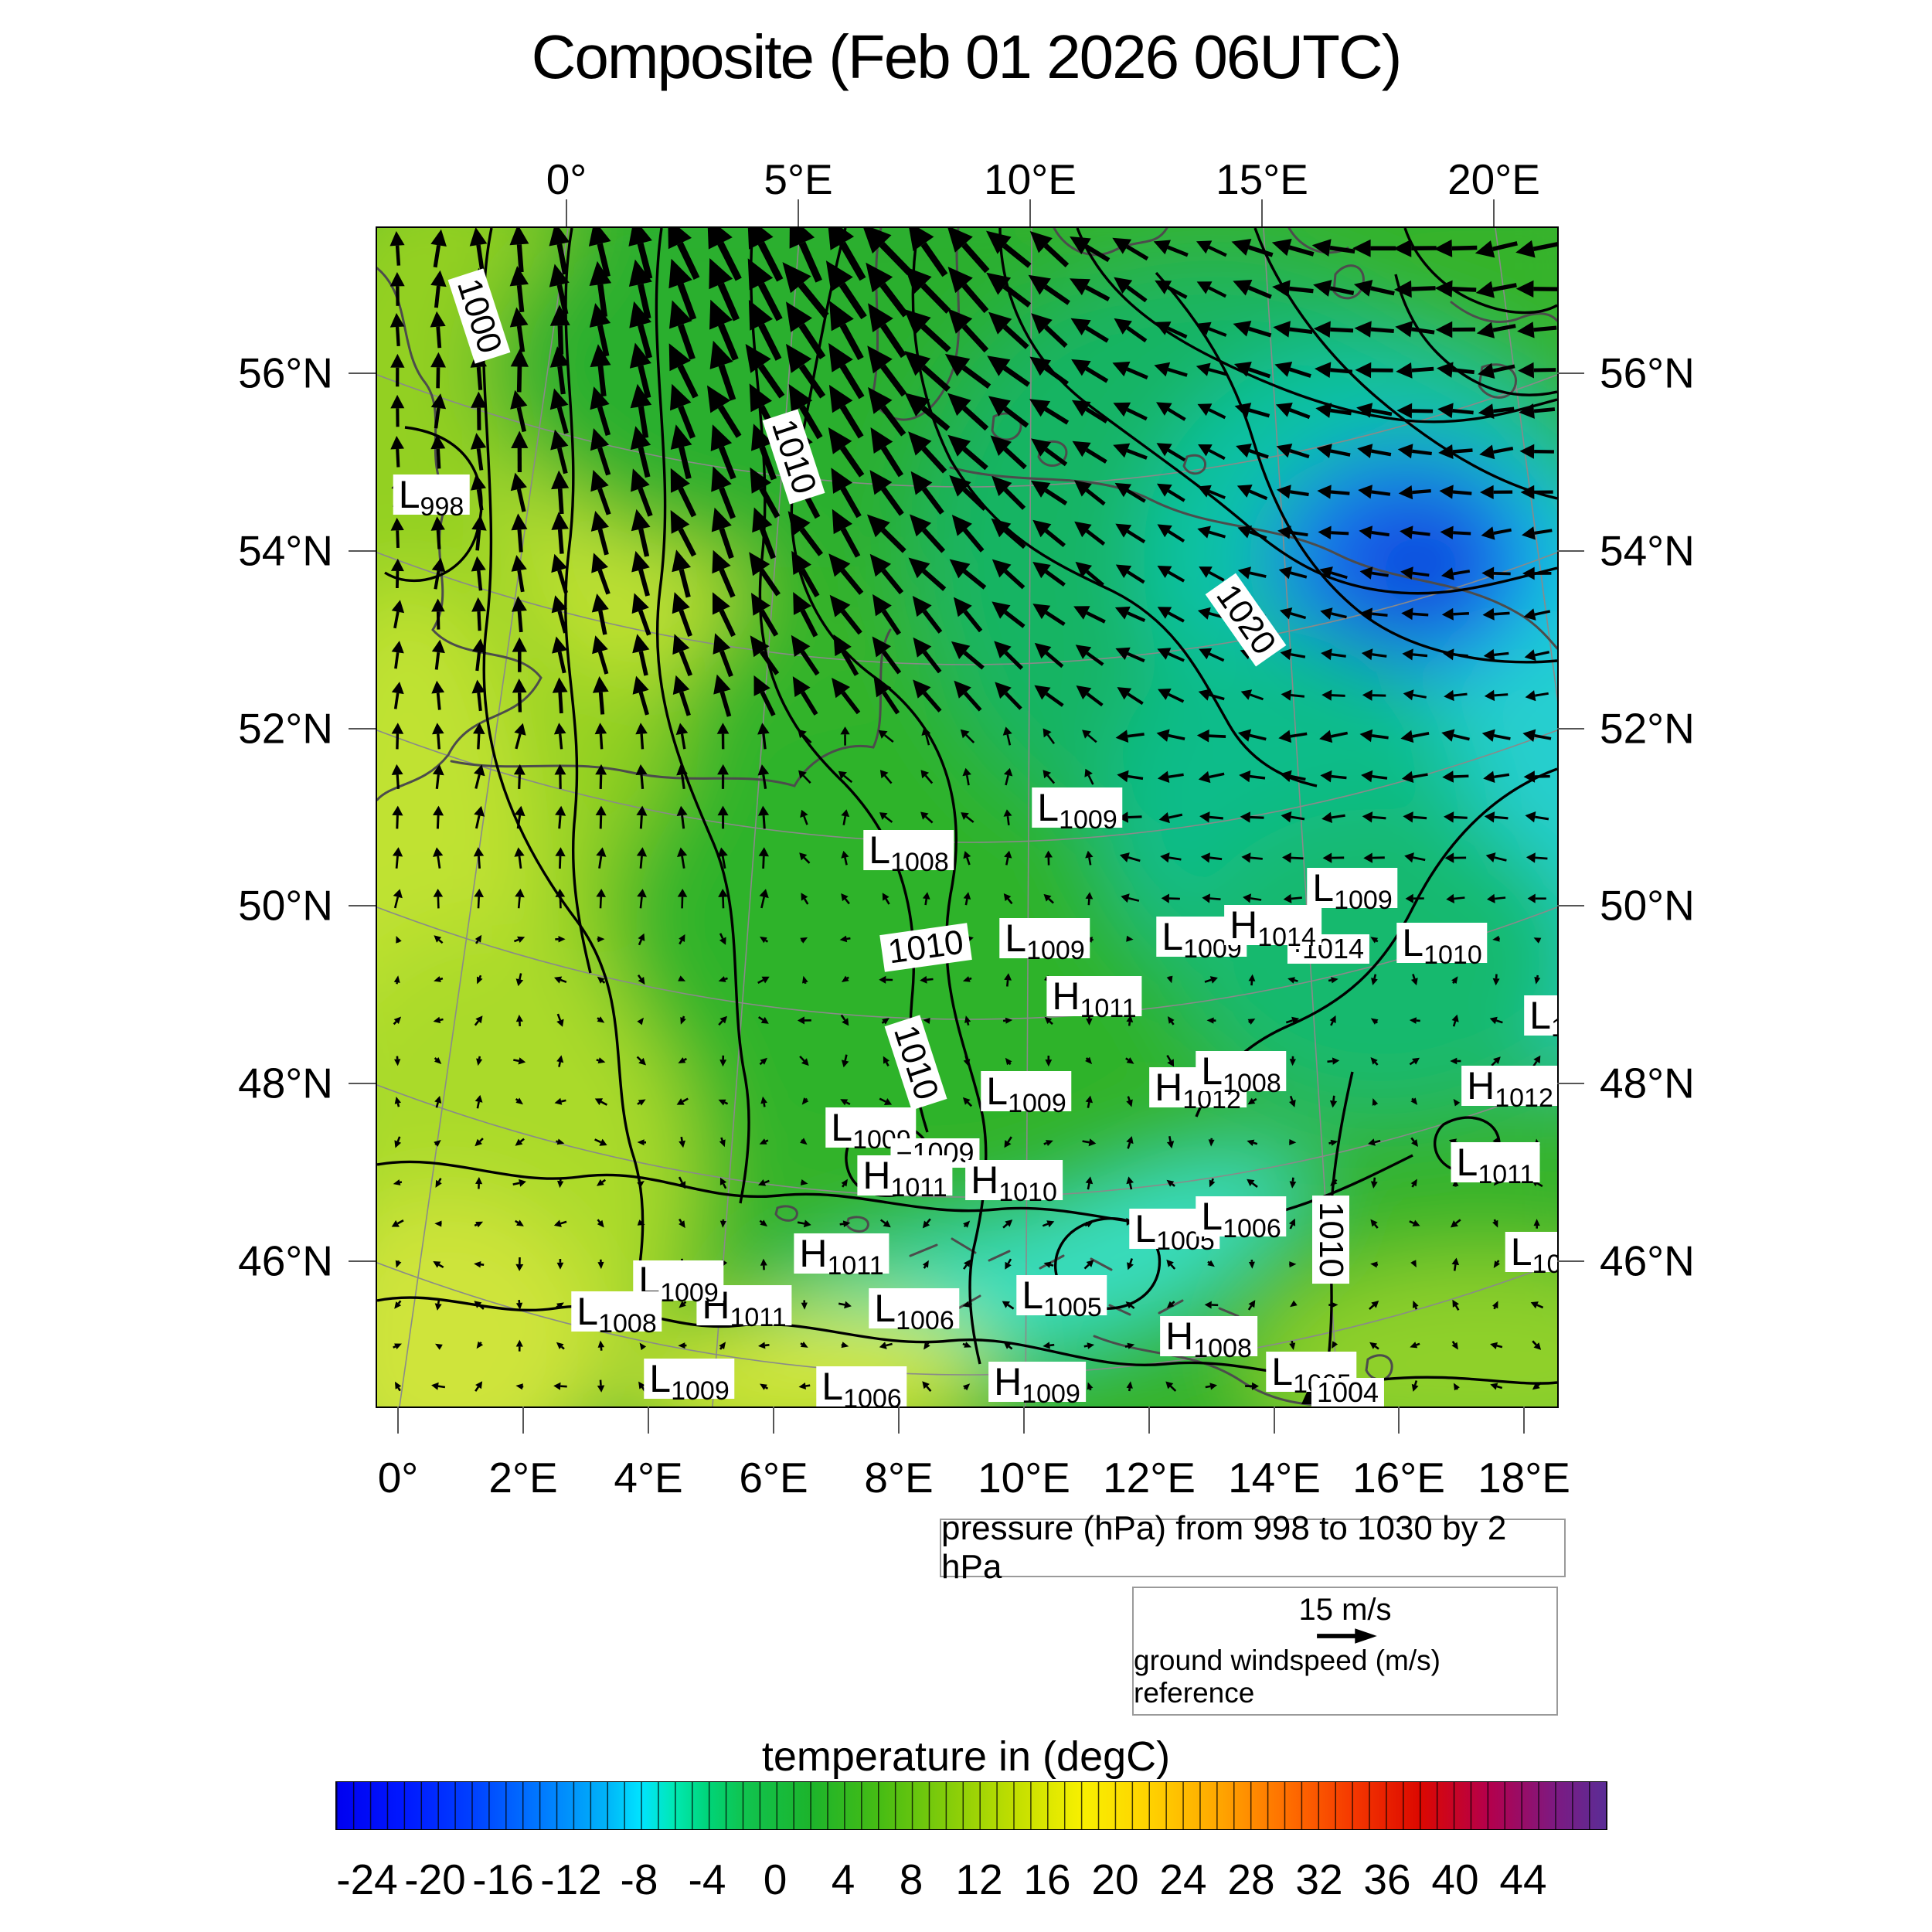  I want to click on lat-label-right: 48°N, so click(1647, 1083).